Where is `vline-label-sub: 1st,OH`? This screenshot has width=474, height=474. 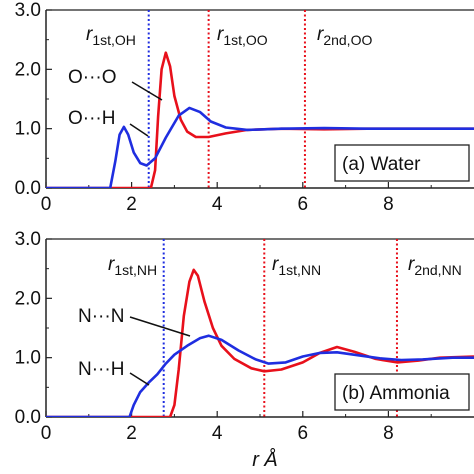 vline-label-sub: 1st,OH is located at coordinates (114, 40).